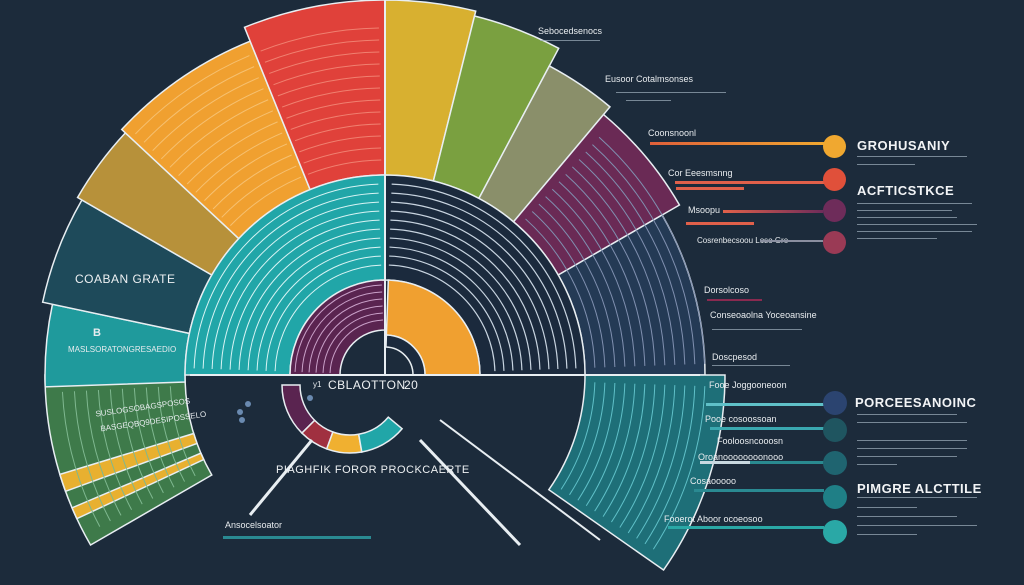 The height and width of the screenshot is (585, 1024). What do you see at coordinates (720, 223) in the screenshot?
I see `legend-bar-3b` at bounding box center [720, 223].